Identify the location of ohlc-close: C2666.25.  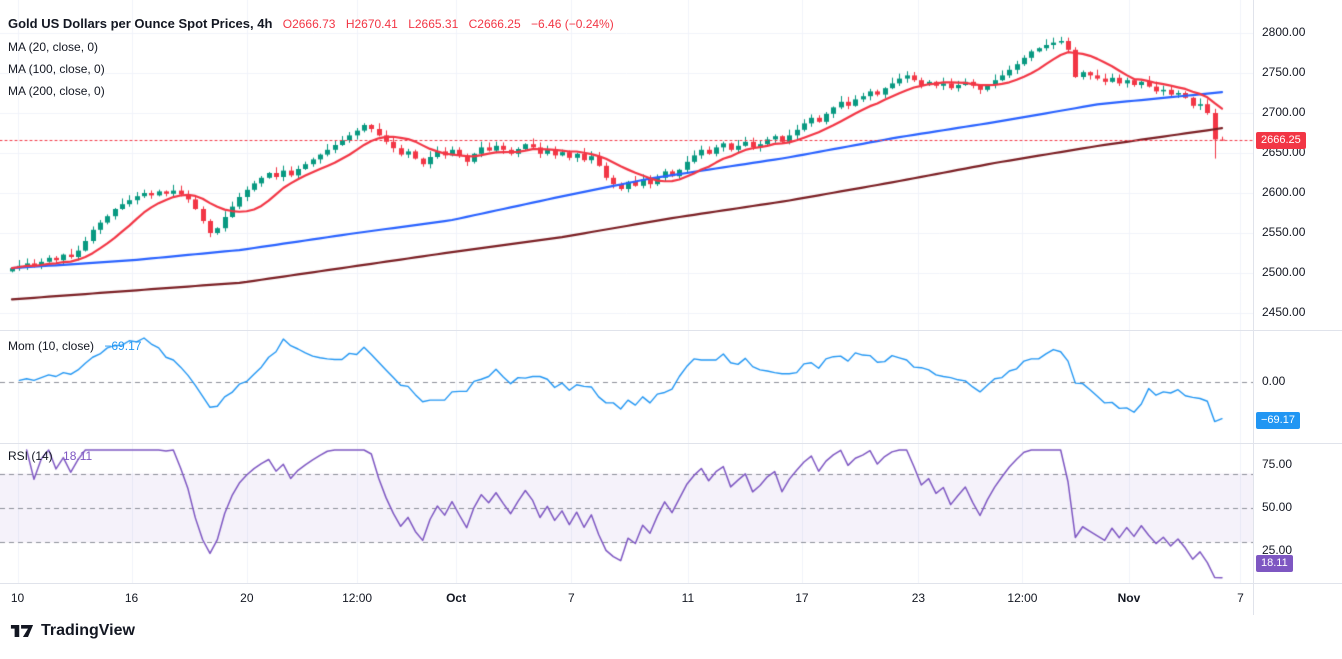
(494, 24).